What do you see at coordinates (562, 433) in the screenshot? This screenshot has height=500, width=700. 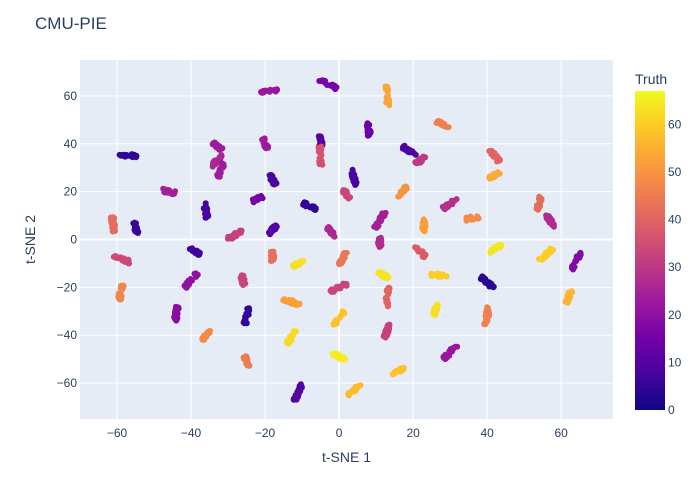 I see `x-tick-label: 60` at bounding box center [562, 433].